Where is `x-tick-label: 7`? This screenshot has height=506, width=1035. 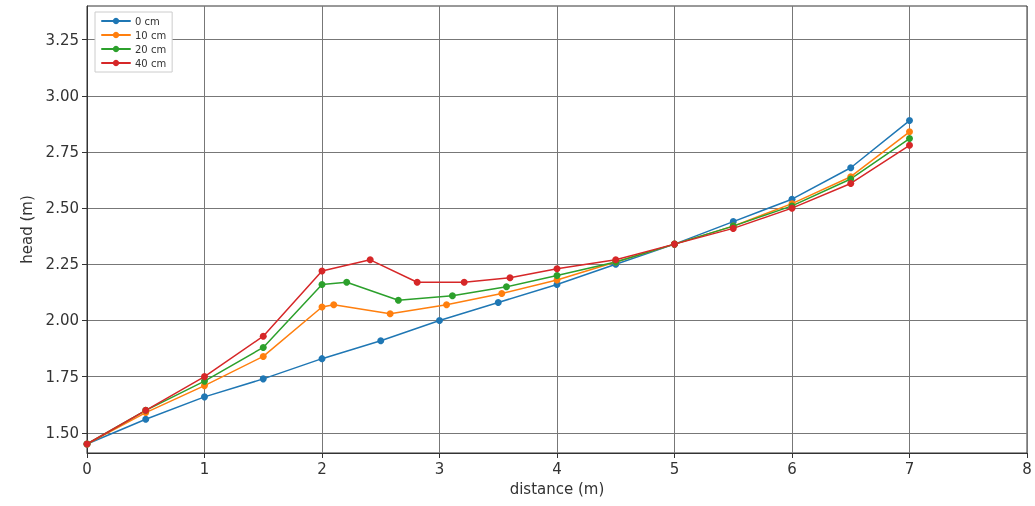 x-tick-label: 7 is located at coordinates (909, 468).